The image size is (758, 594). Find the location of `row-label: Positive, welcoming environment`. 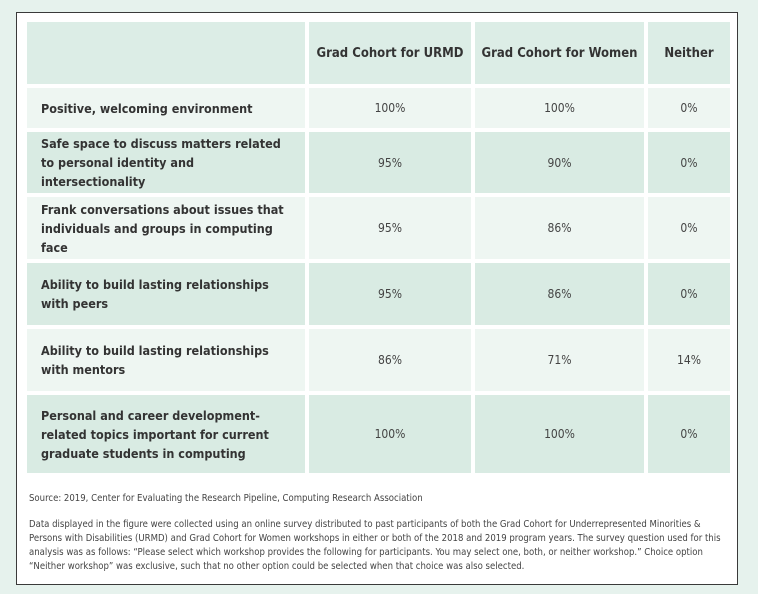

row-label: Positive, welcoming environment is located at coordinates (147, 108).